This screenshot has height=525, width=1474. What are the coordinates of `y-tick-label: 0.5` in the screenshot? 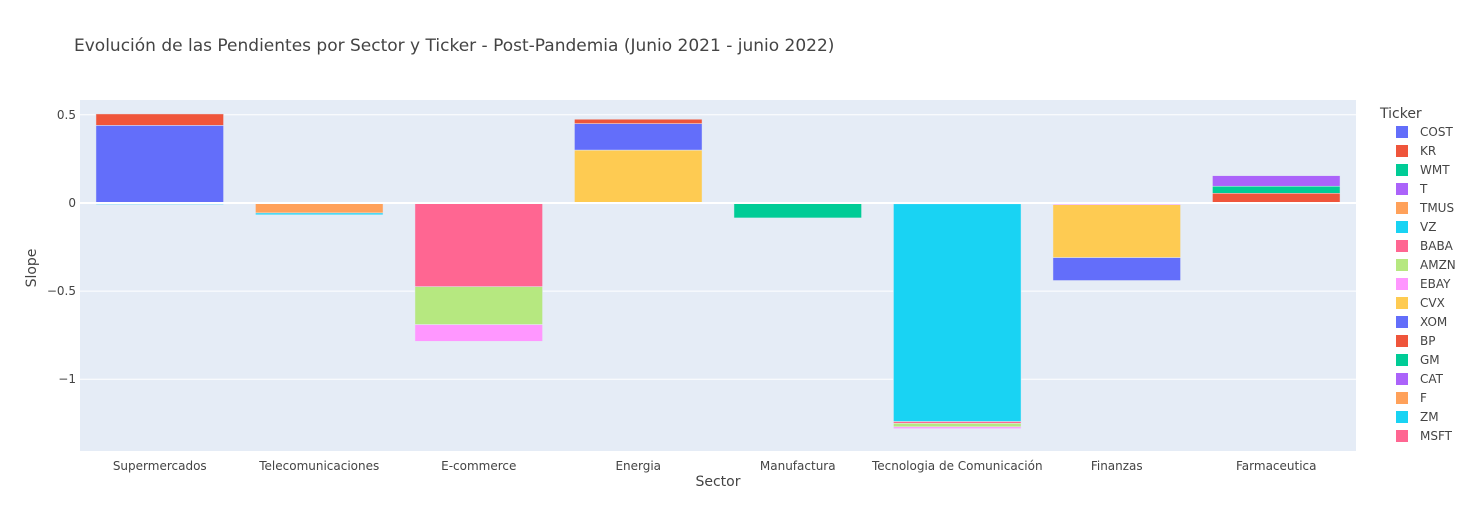 It's located at (66, 115).